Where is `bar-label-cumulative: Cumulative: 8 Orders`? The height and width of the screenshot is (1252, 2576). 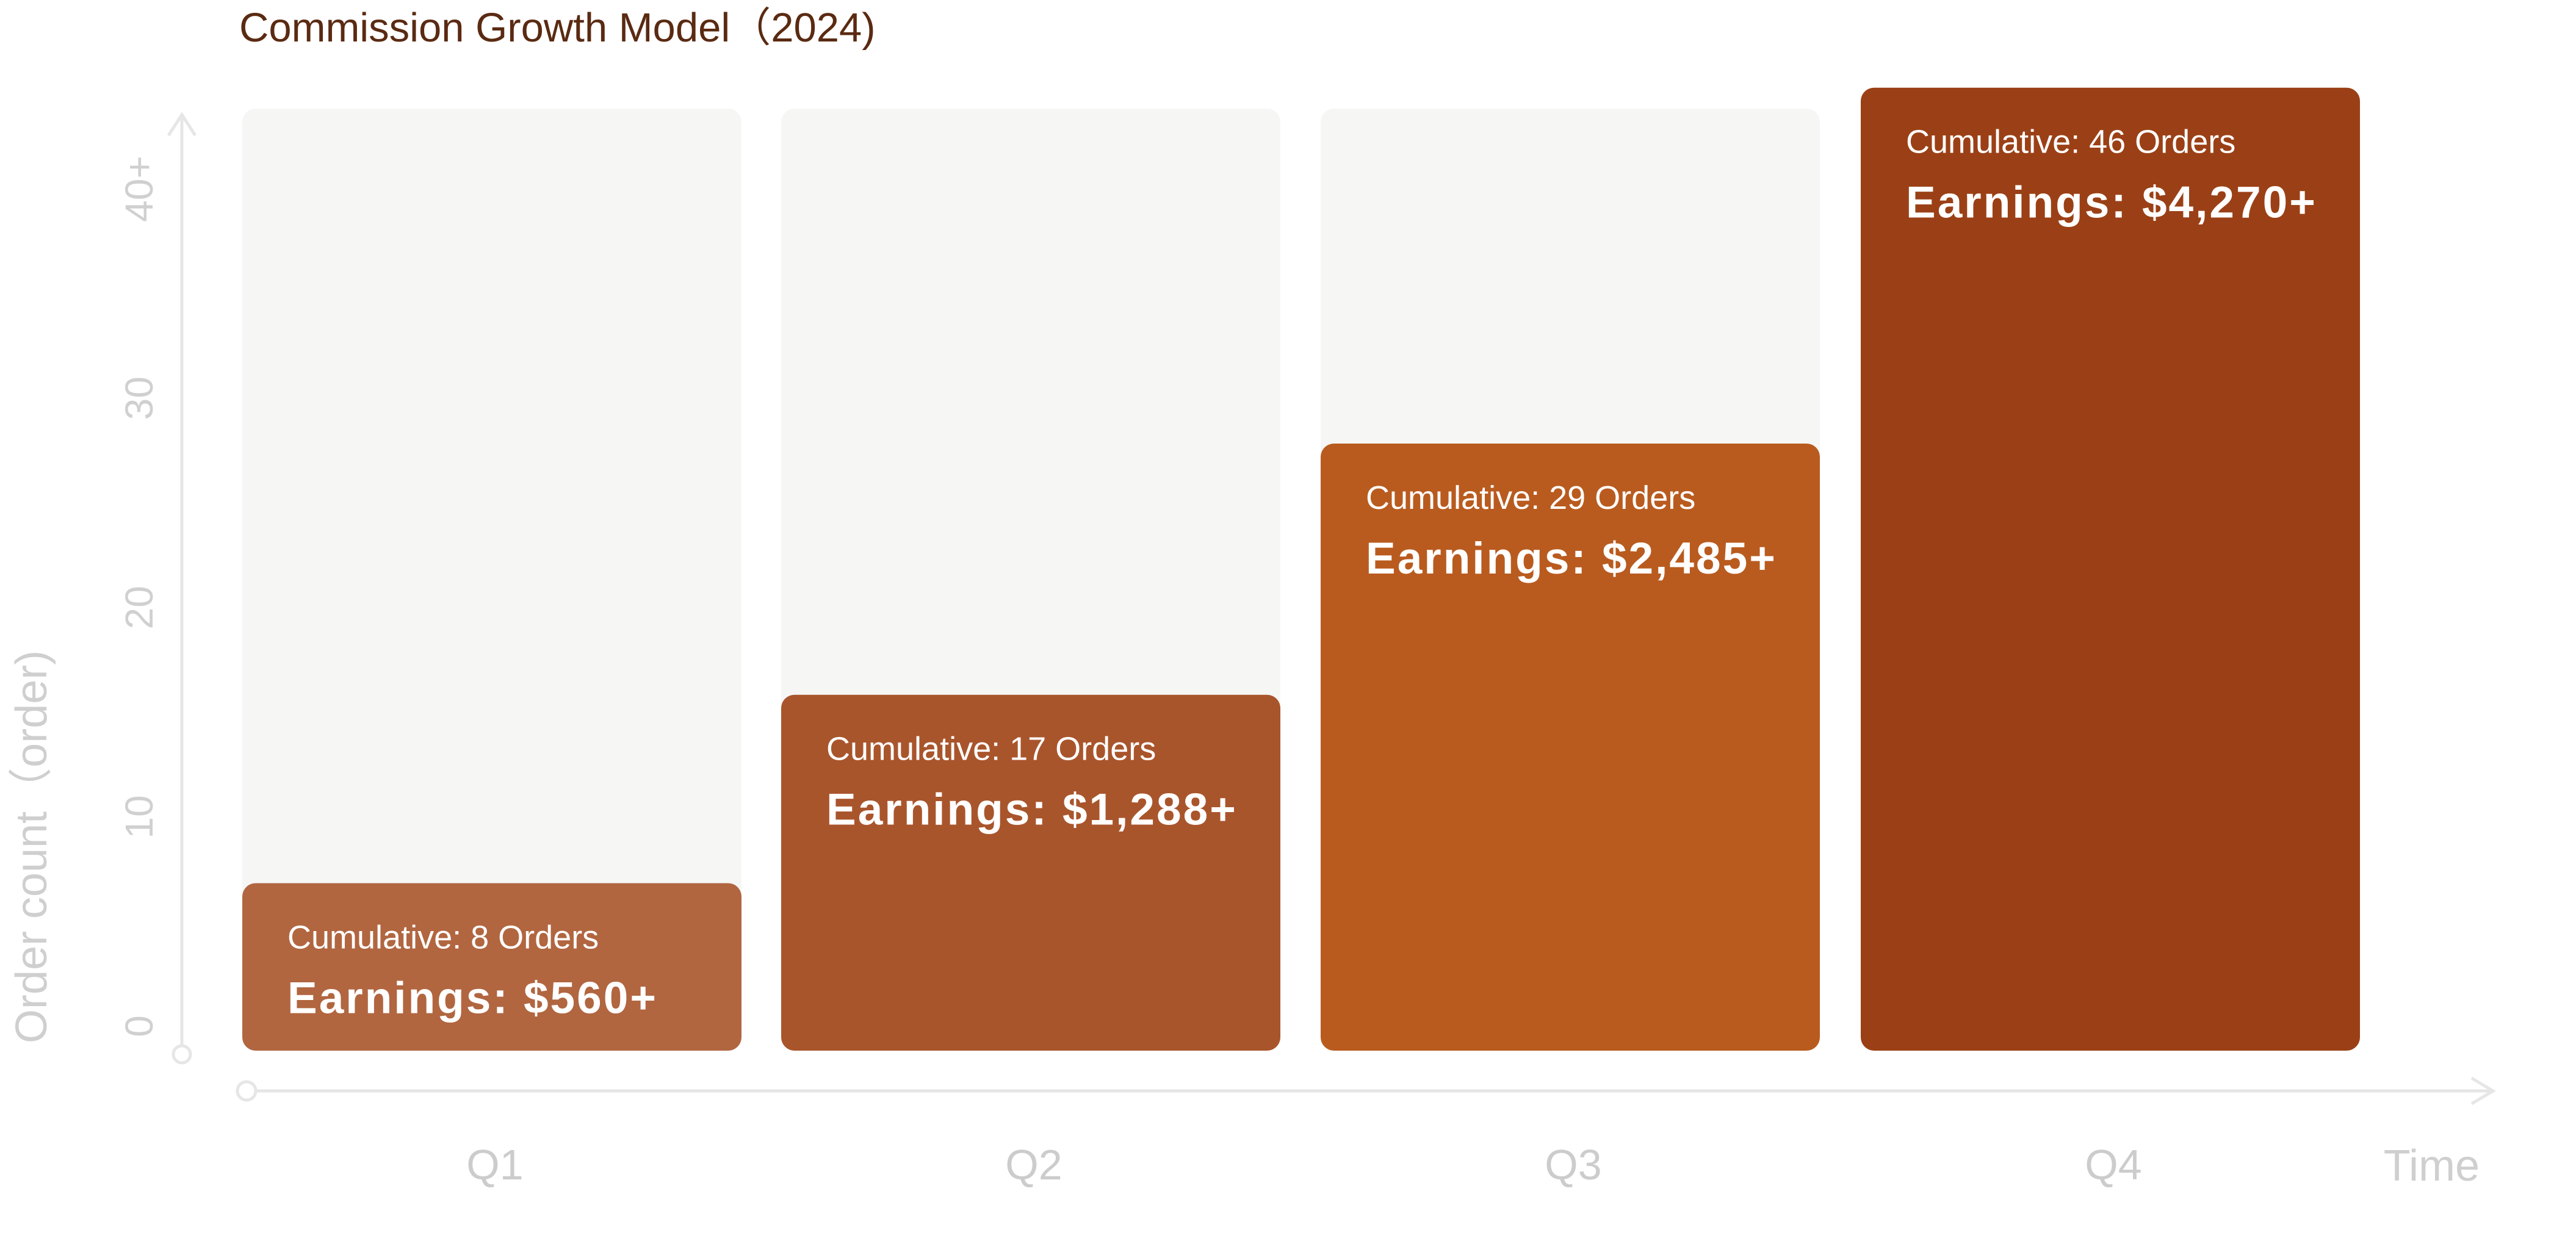
bar-label-cumulative: Cumulative: 8 Orders is located at coordinates (443, 938).